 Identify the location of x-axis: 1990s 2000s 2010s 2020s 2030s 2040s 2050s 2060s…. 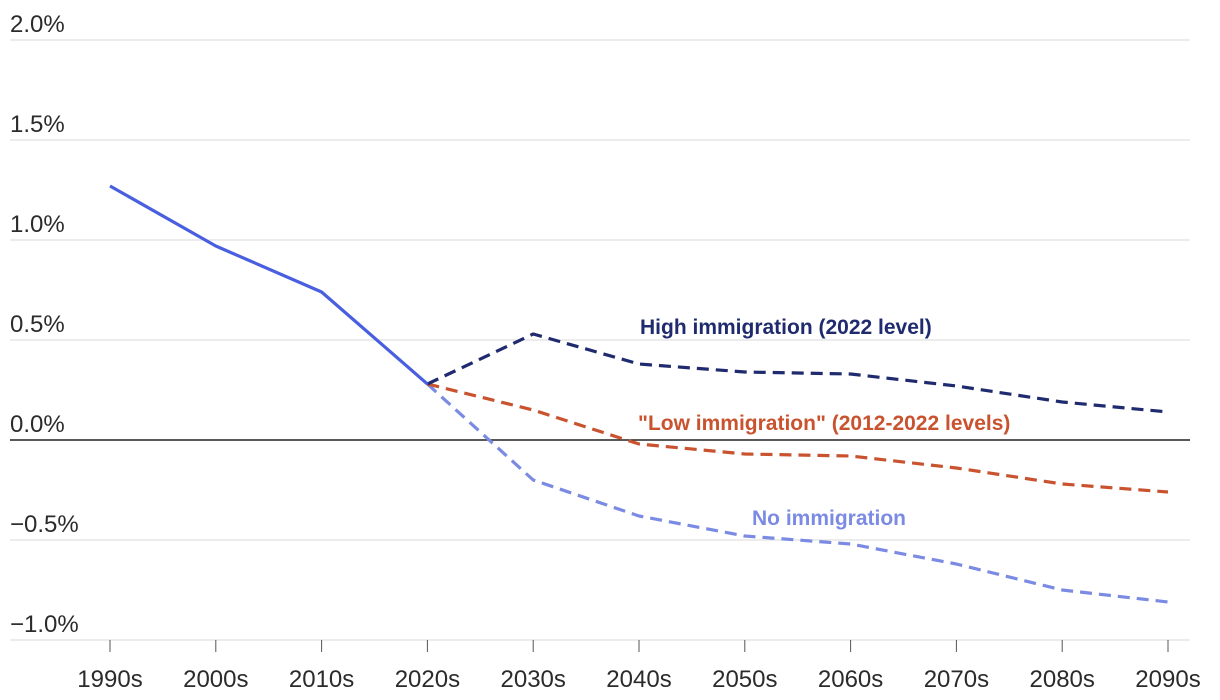
(605, 666).